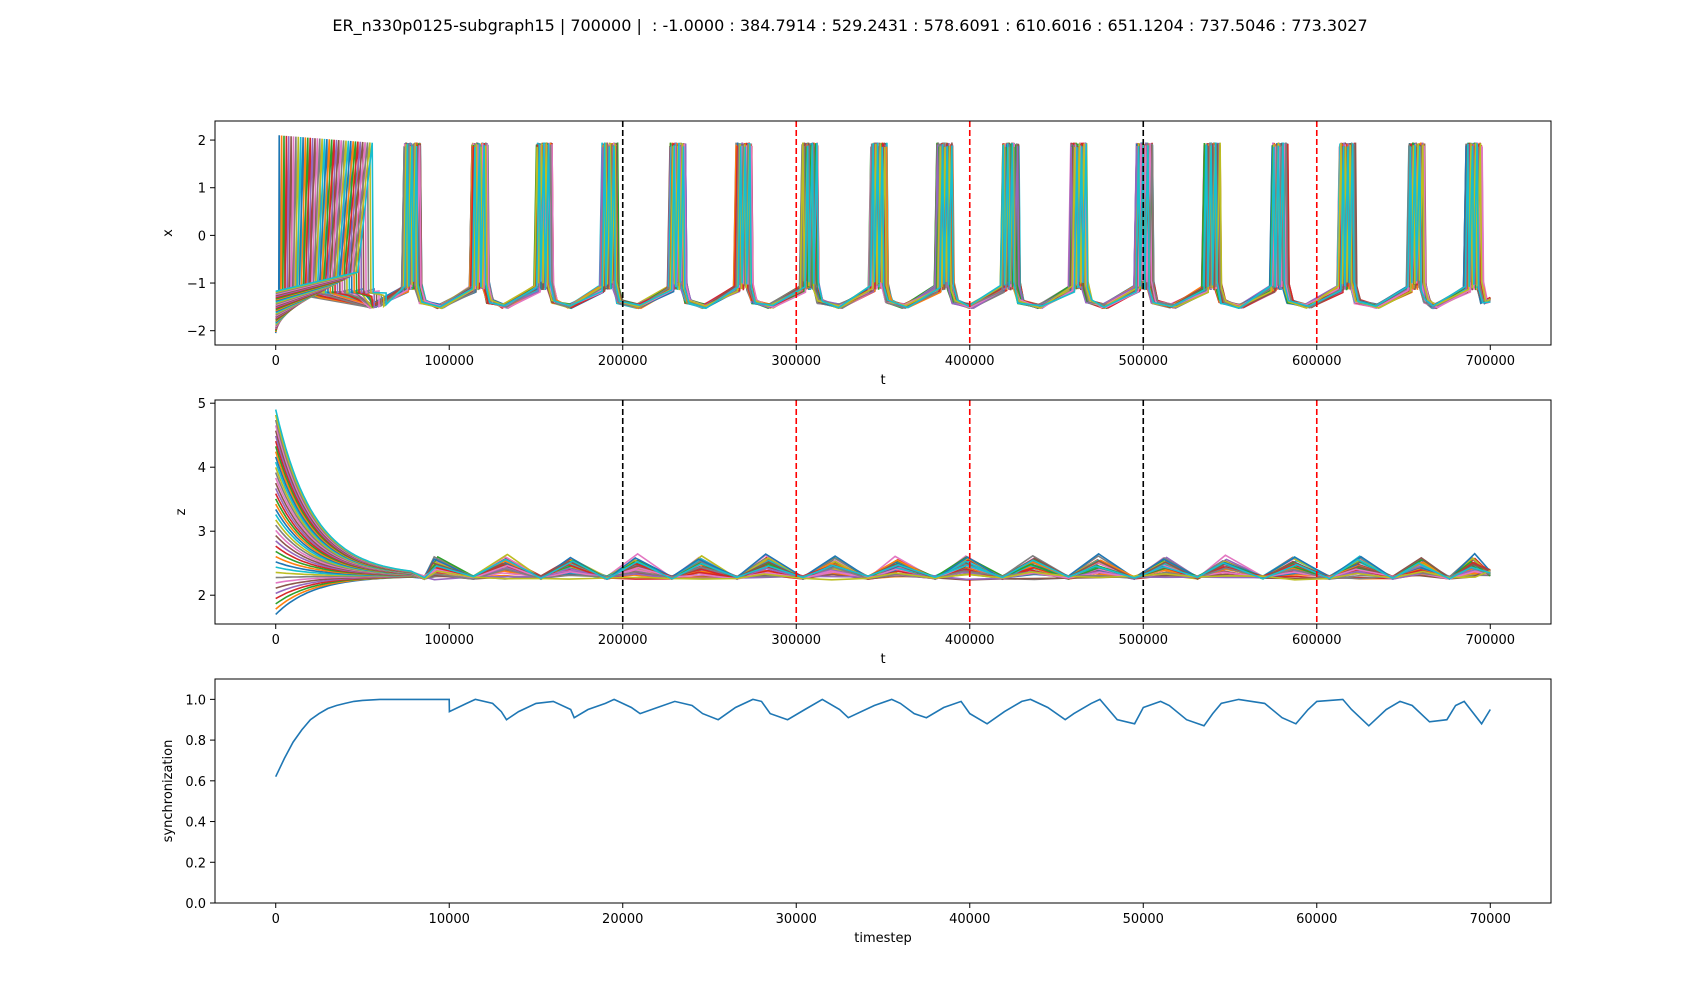  I want to click on y-tick-label: 3, so click(202, 532).